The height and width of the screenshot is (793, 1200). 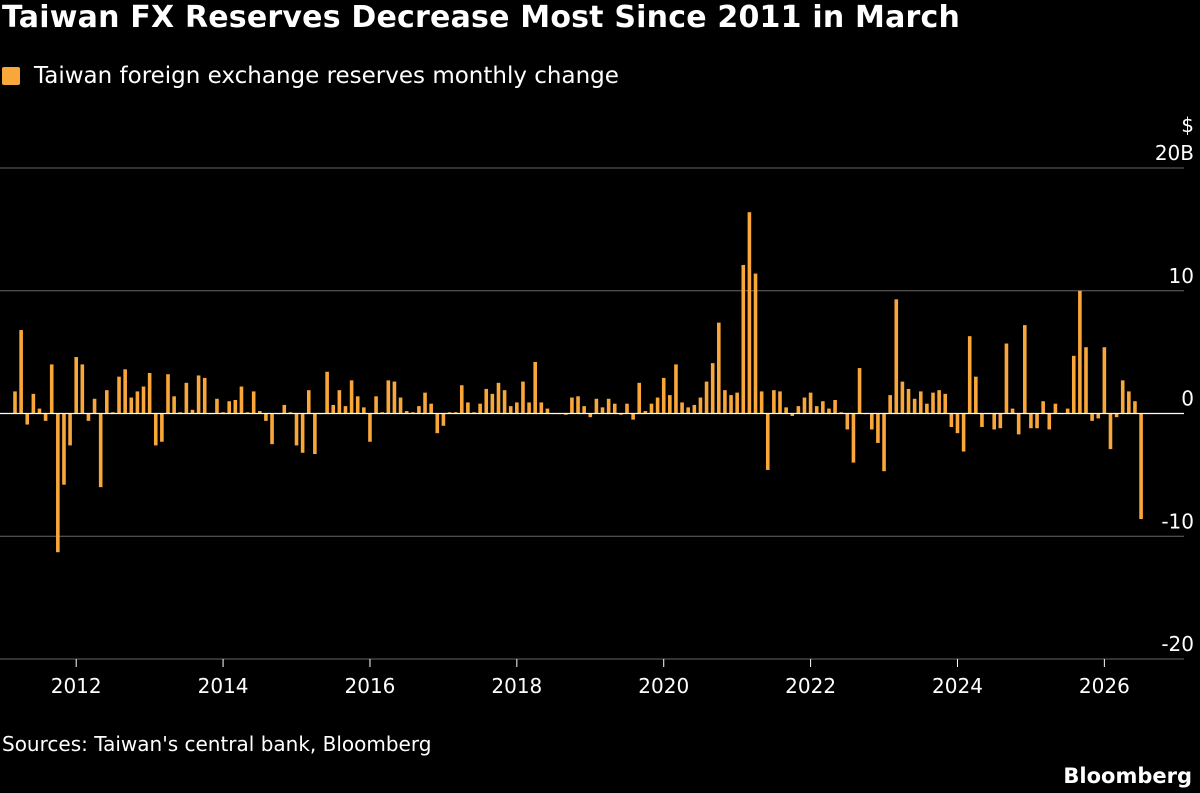 What do you see at coordinates (516, 686) in the screenshot?
I see `x-tick-label: 2018` at bounding box center [516, 686].